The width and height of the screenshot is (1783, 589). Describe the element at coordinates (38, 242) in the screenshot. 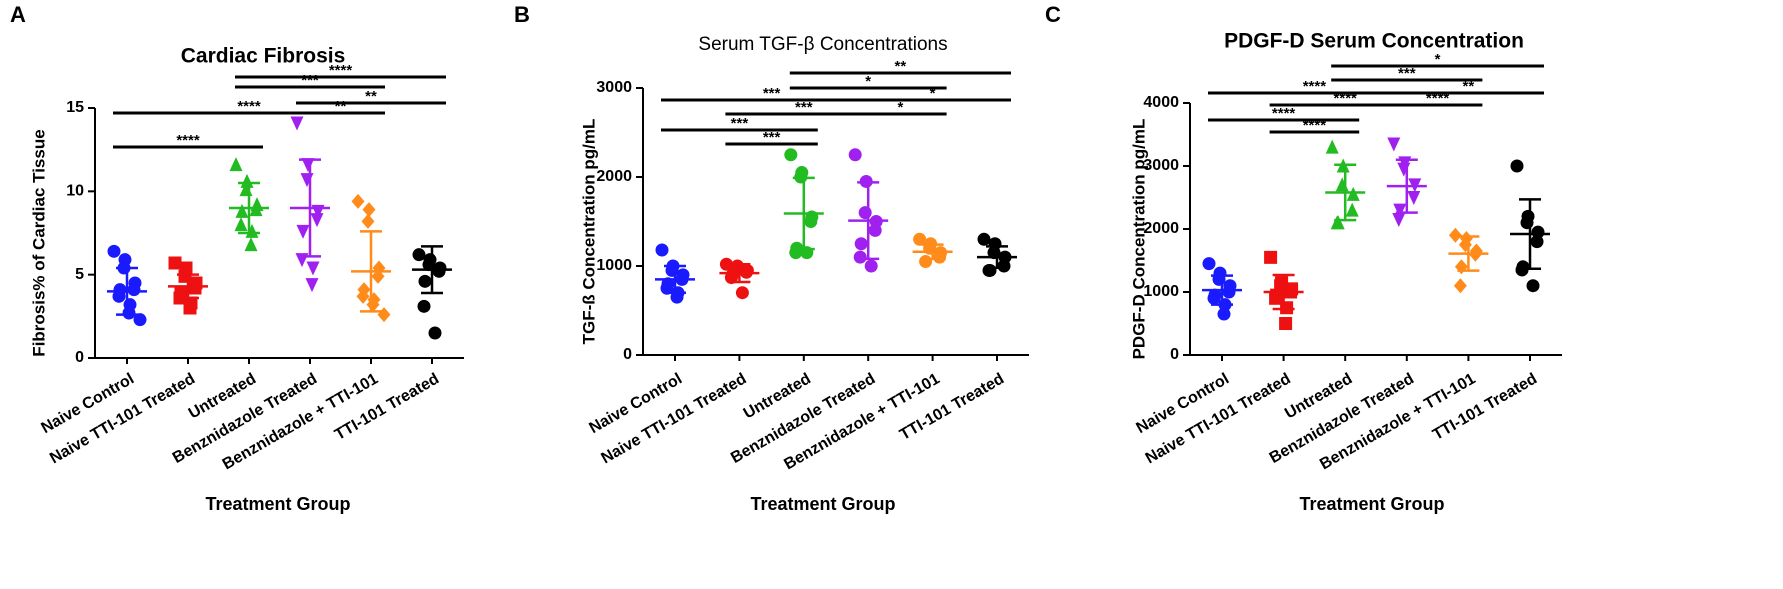

I see `y-axis-label: Fibrosis% of Cardiac Tissue` at that location.